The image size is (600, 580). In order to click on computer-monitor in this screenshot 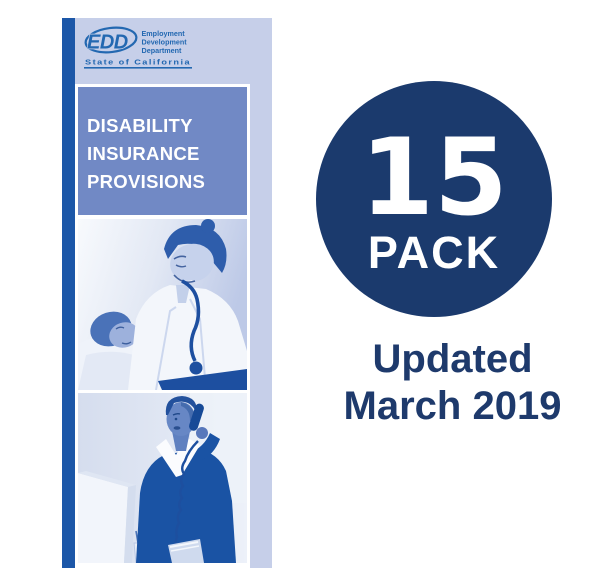, I will do `click(107, 517)`.